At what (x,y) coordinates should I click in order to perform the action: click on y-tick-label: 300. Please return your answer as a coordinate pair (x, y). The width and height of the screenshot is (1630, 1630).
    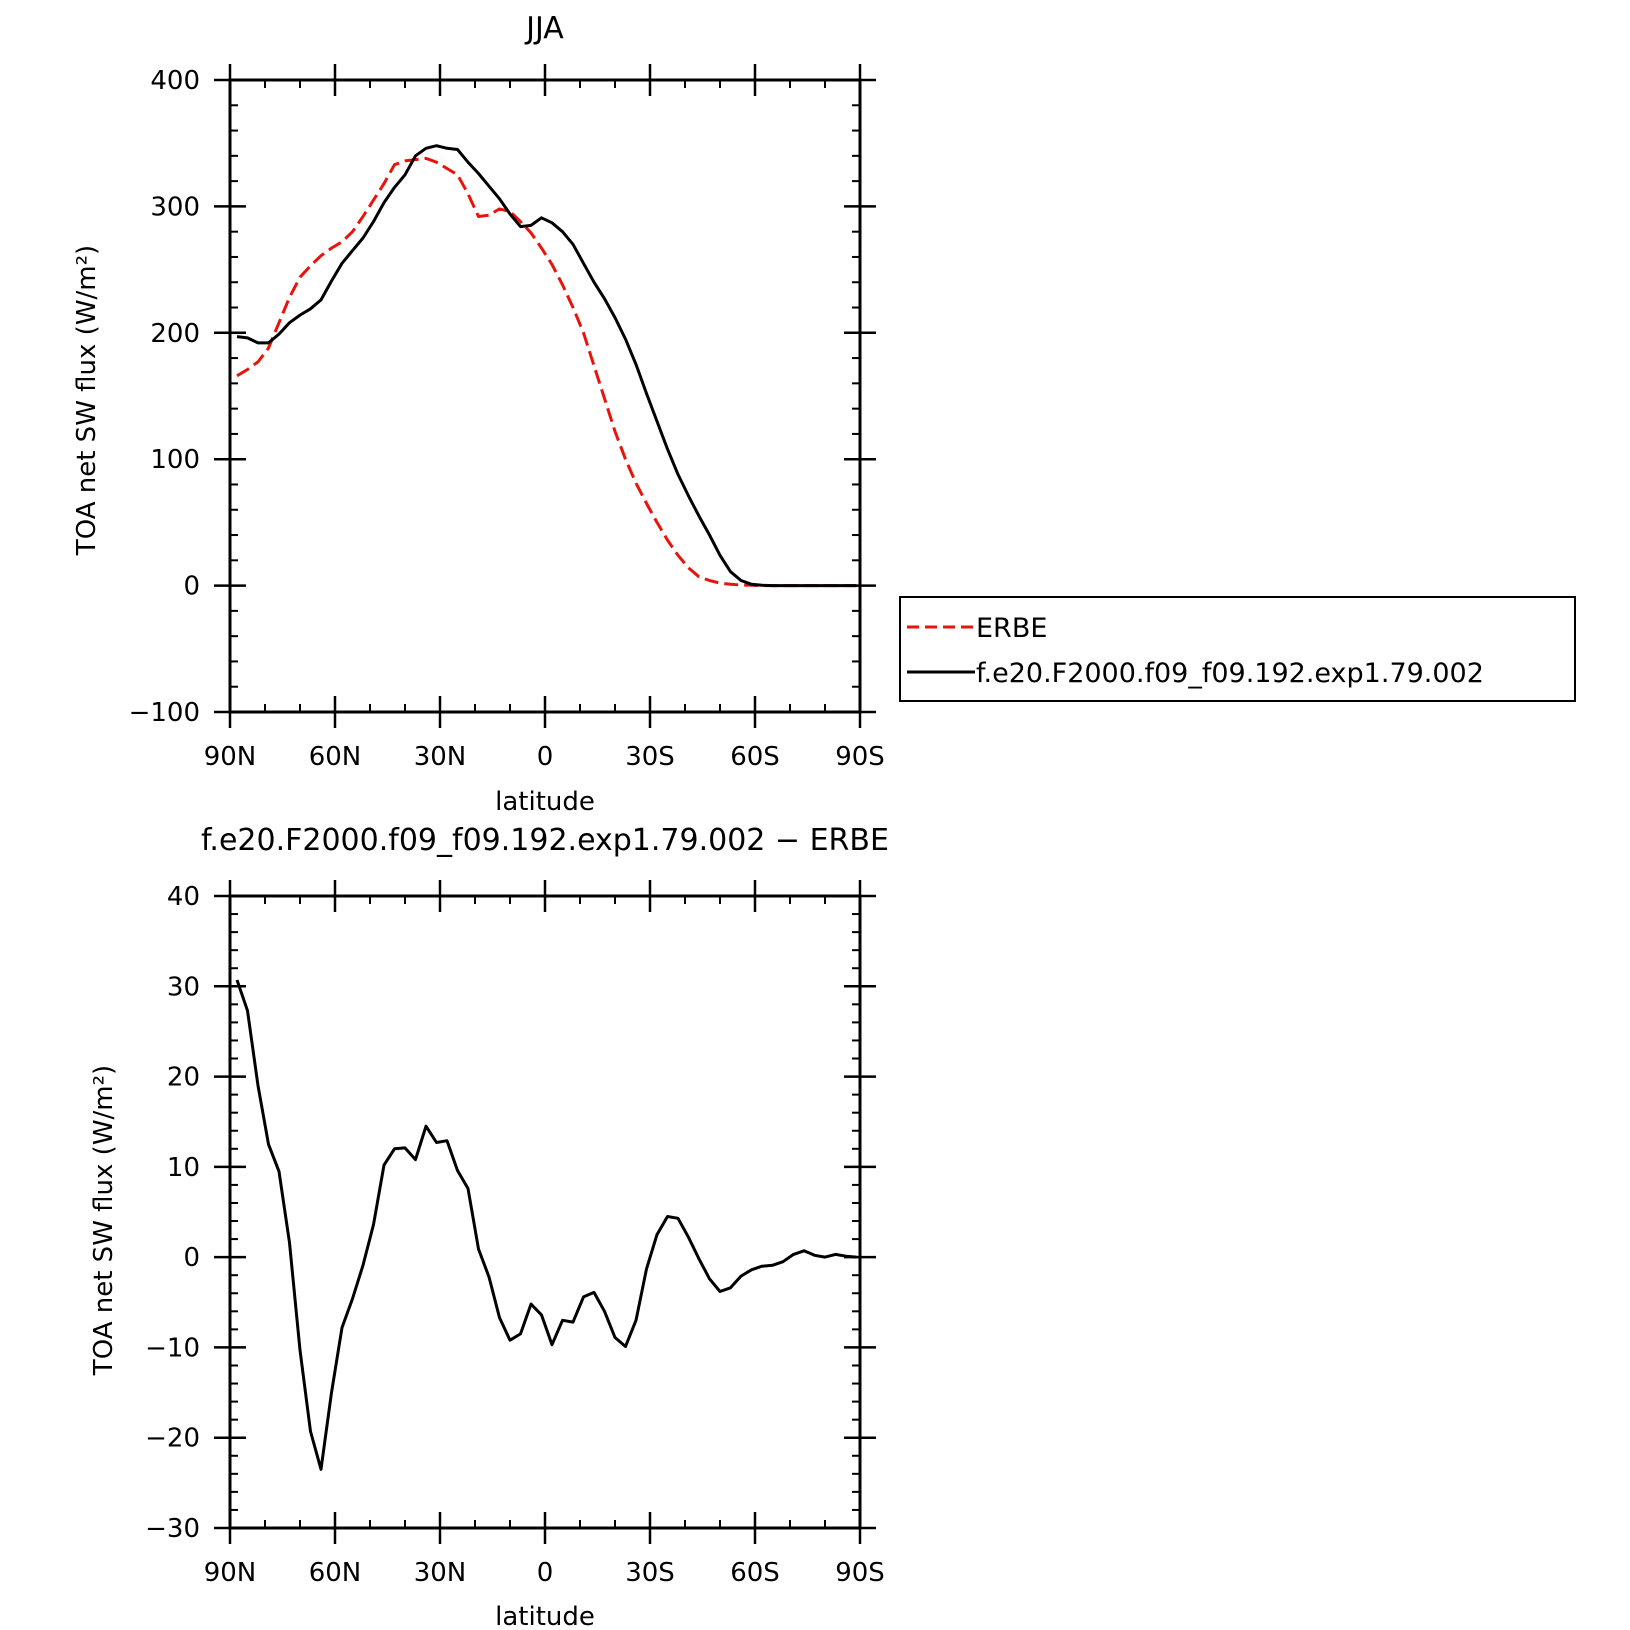
    Looking at the image, I should click on (175, 207).